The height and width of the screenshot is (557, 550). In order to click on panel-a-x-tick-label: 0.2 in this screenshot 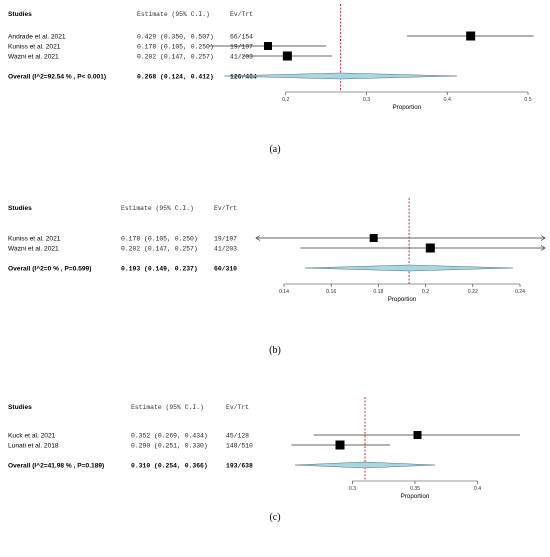, I will do `click(285, 100)`.